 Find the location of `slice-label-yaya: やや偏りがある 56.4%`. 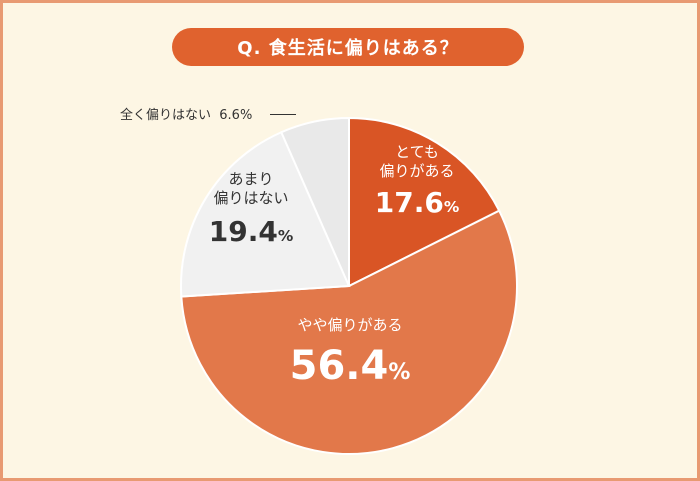

slice-label-yaya: やや偏りがある 56.4% is located at coordinates (350, 353).